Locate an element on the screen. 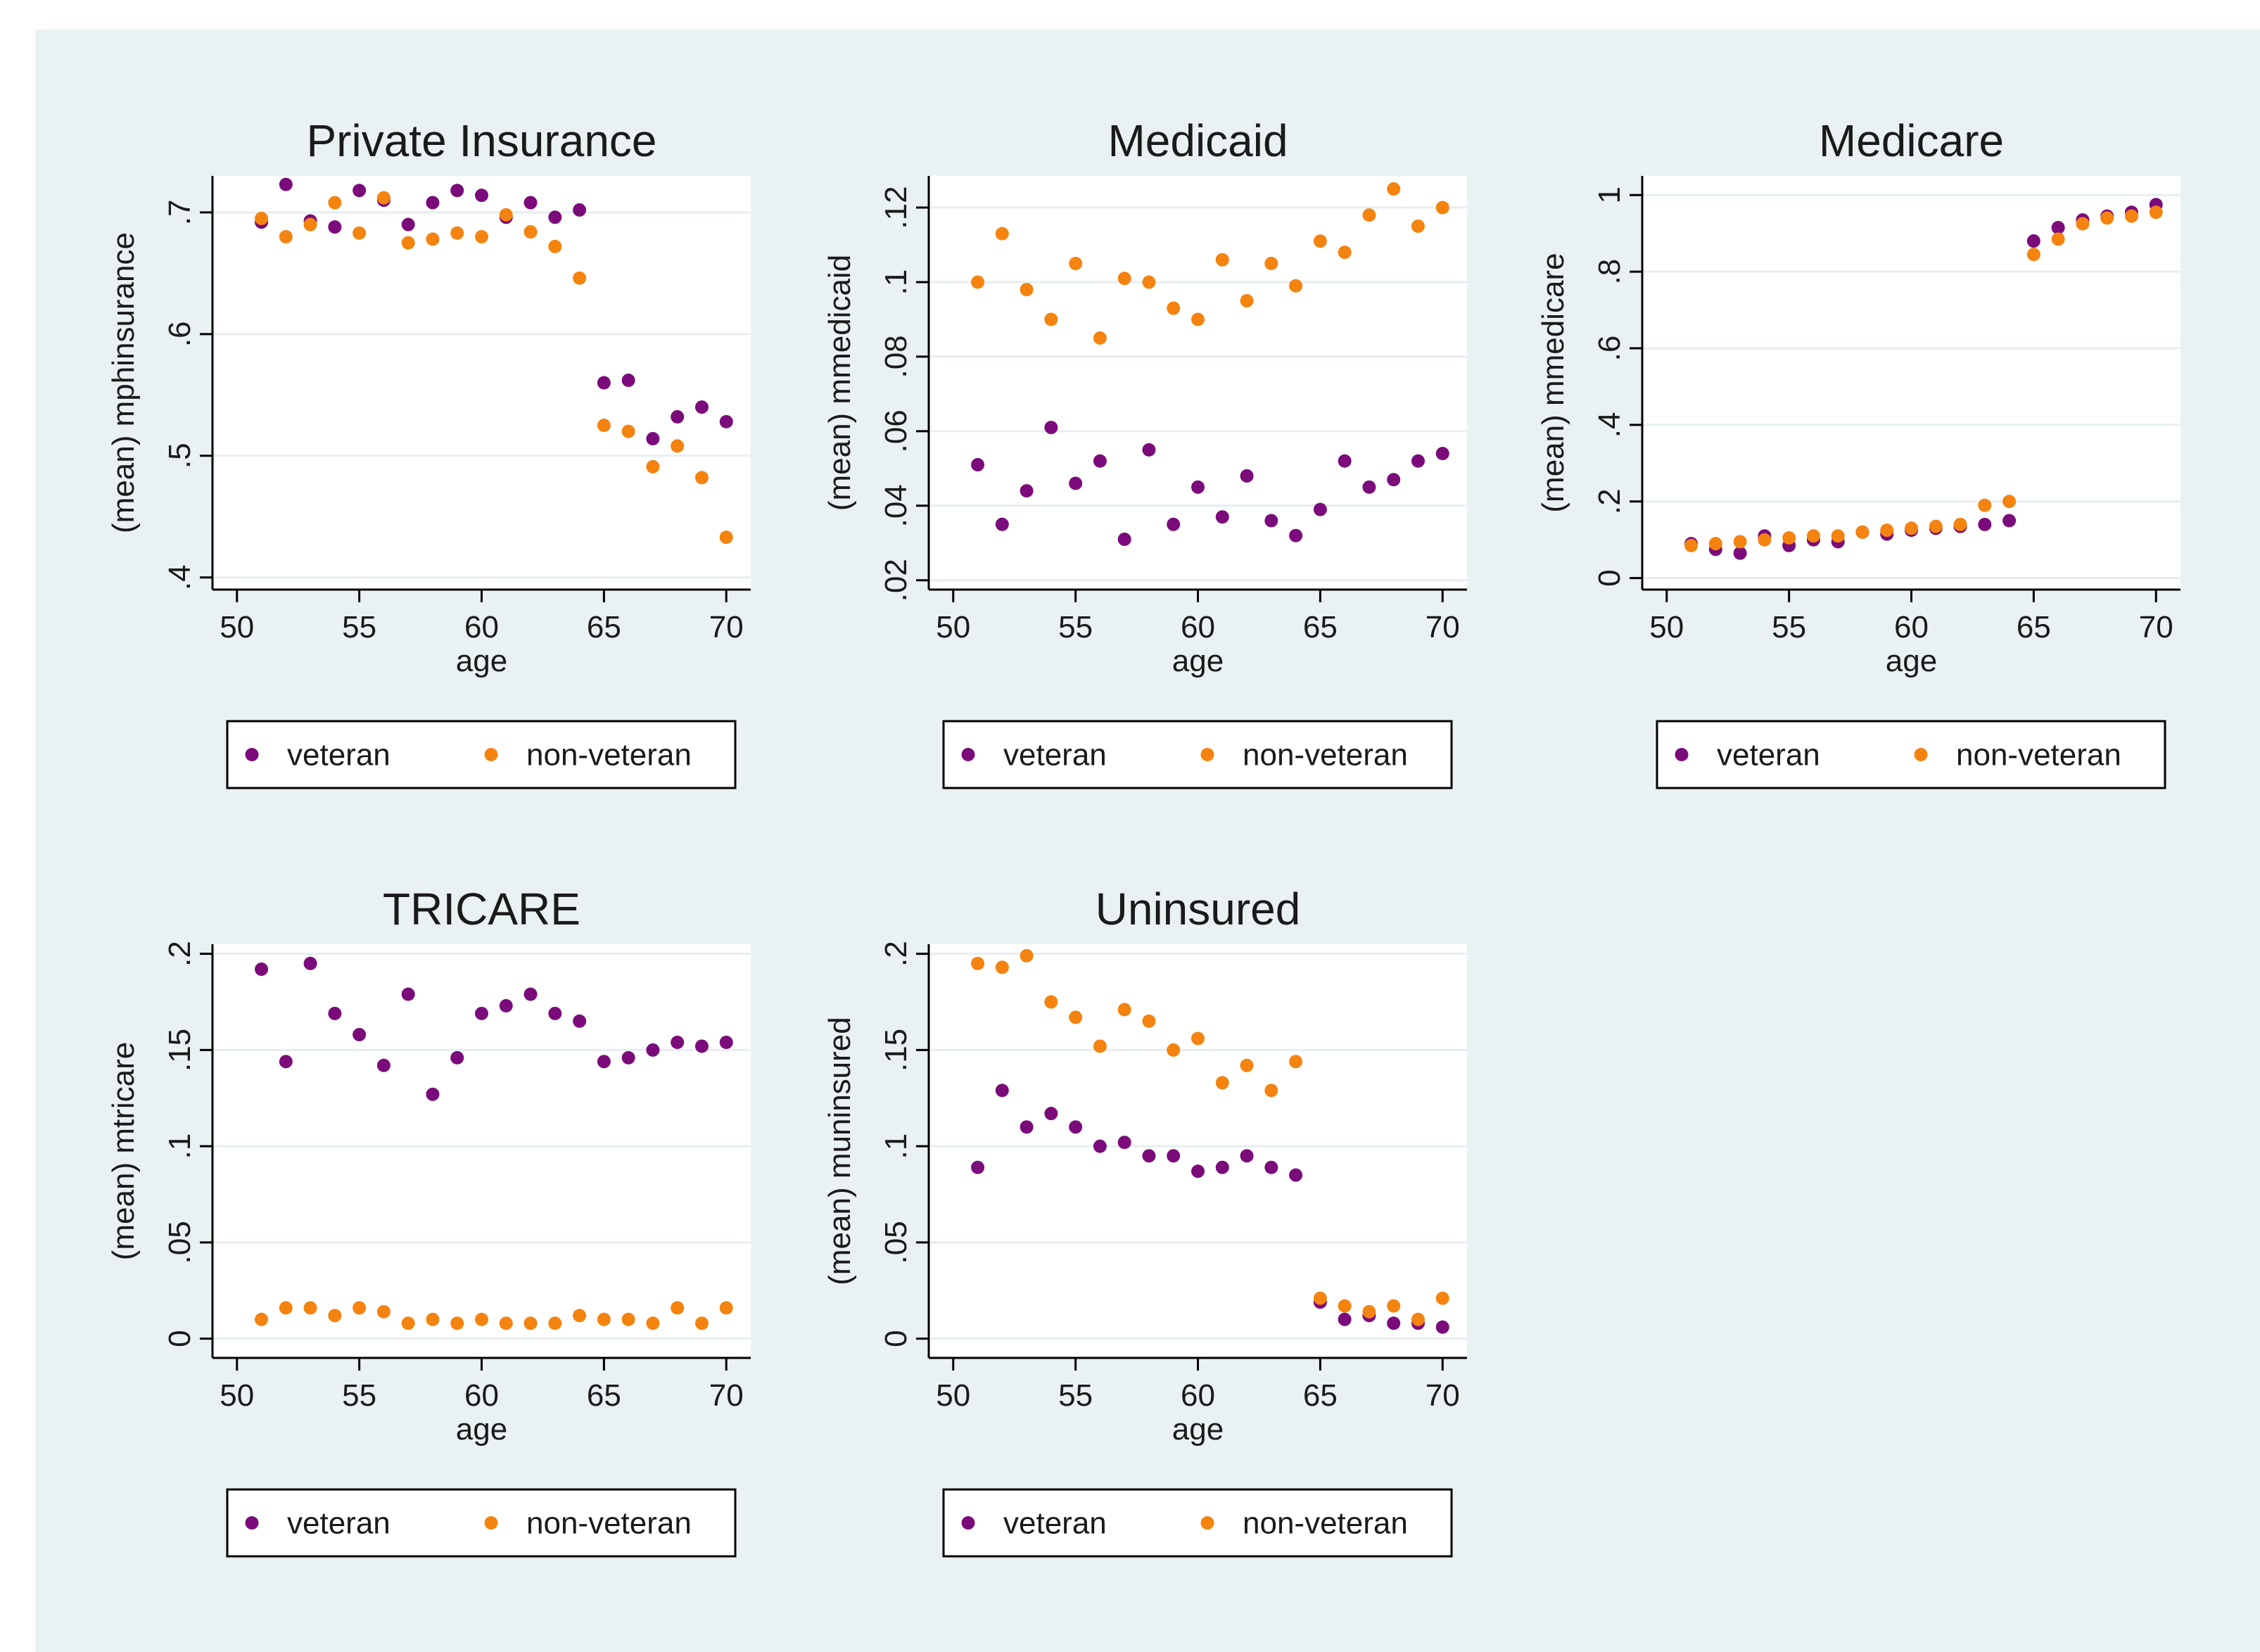  chart-title: Private Insurance is located at coordinates (481, 140).